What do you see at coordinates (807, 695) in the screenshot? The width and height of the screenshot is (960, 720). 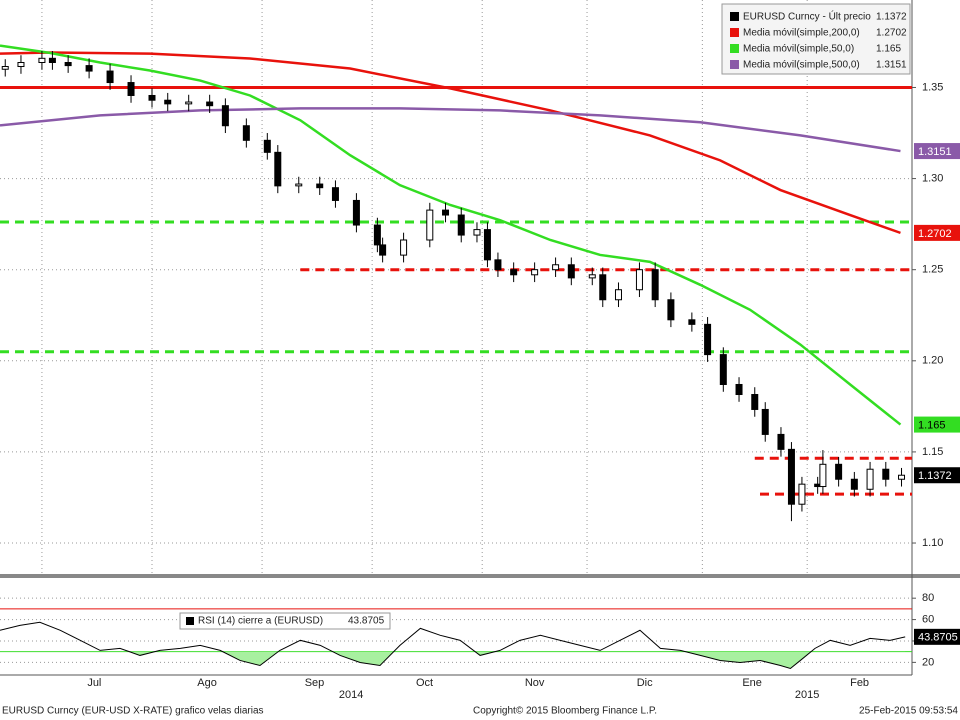 I see `year-label: 2015` at bounding box center [807, 695].